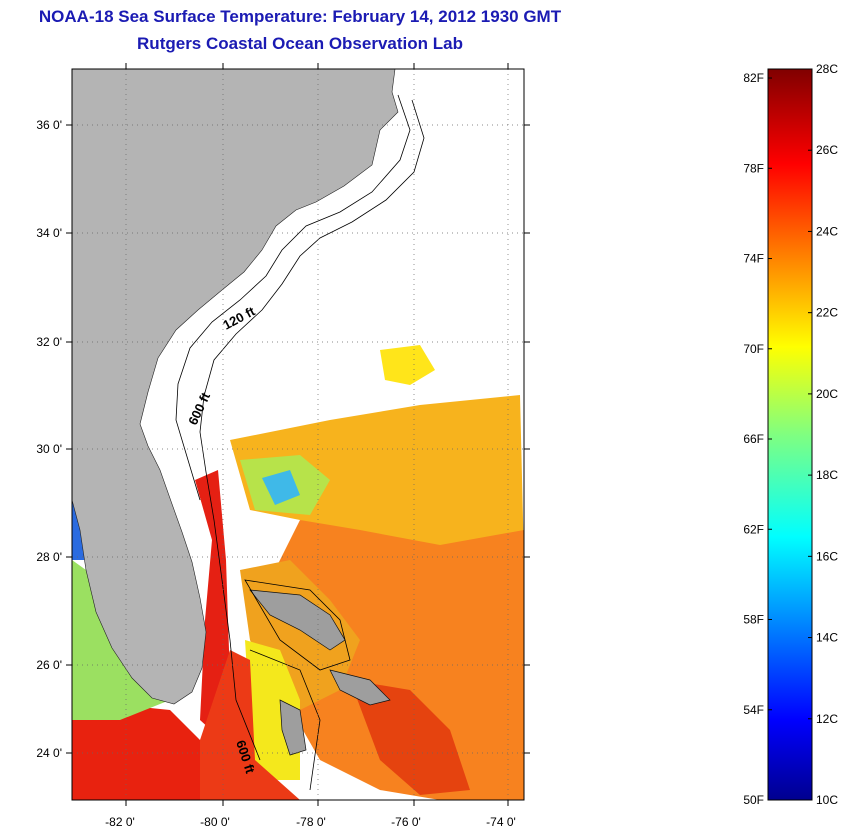 Image resolution: width=849 pixels, height=832 pixels. Describe the element at coordinates (406, 822) in the screenshot. I see `lon-label: -76 0'` at that location.